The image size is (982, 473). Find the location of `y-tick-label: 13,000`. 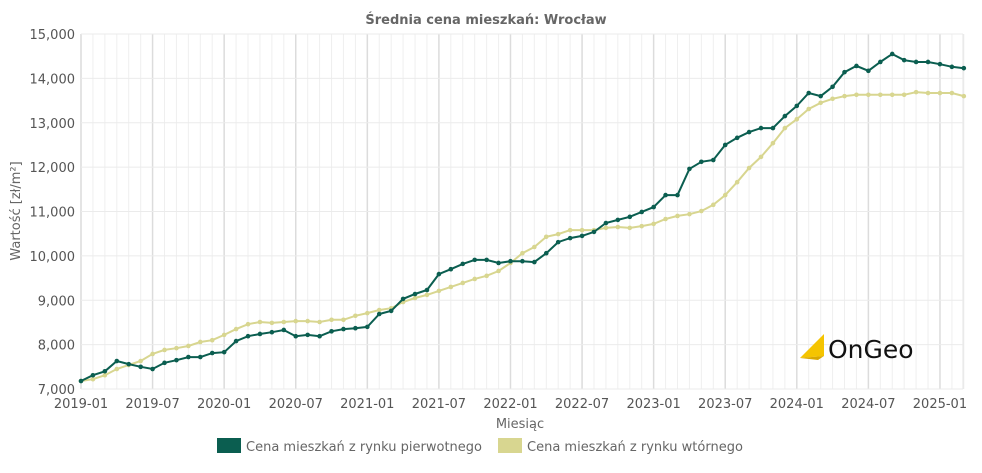

y-tick-label: 13,000 is located at coordinates (53, 124).